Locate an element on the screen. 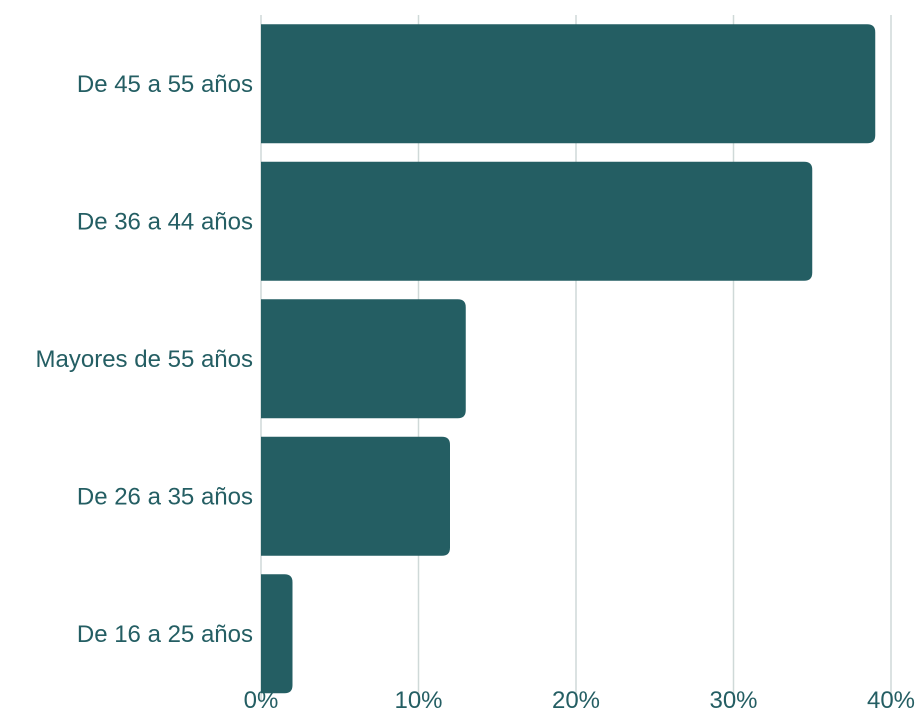 The image size is (921, 716). x-tick-labels: 0% 10% 20% 30% 40% is located at coordinates (579, 700).